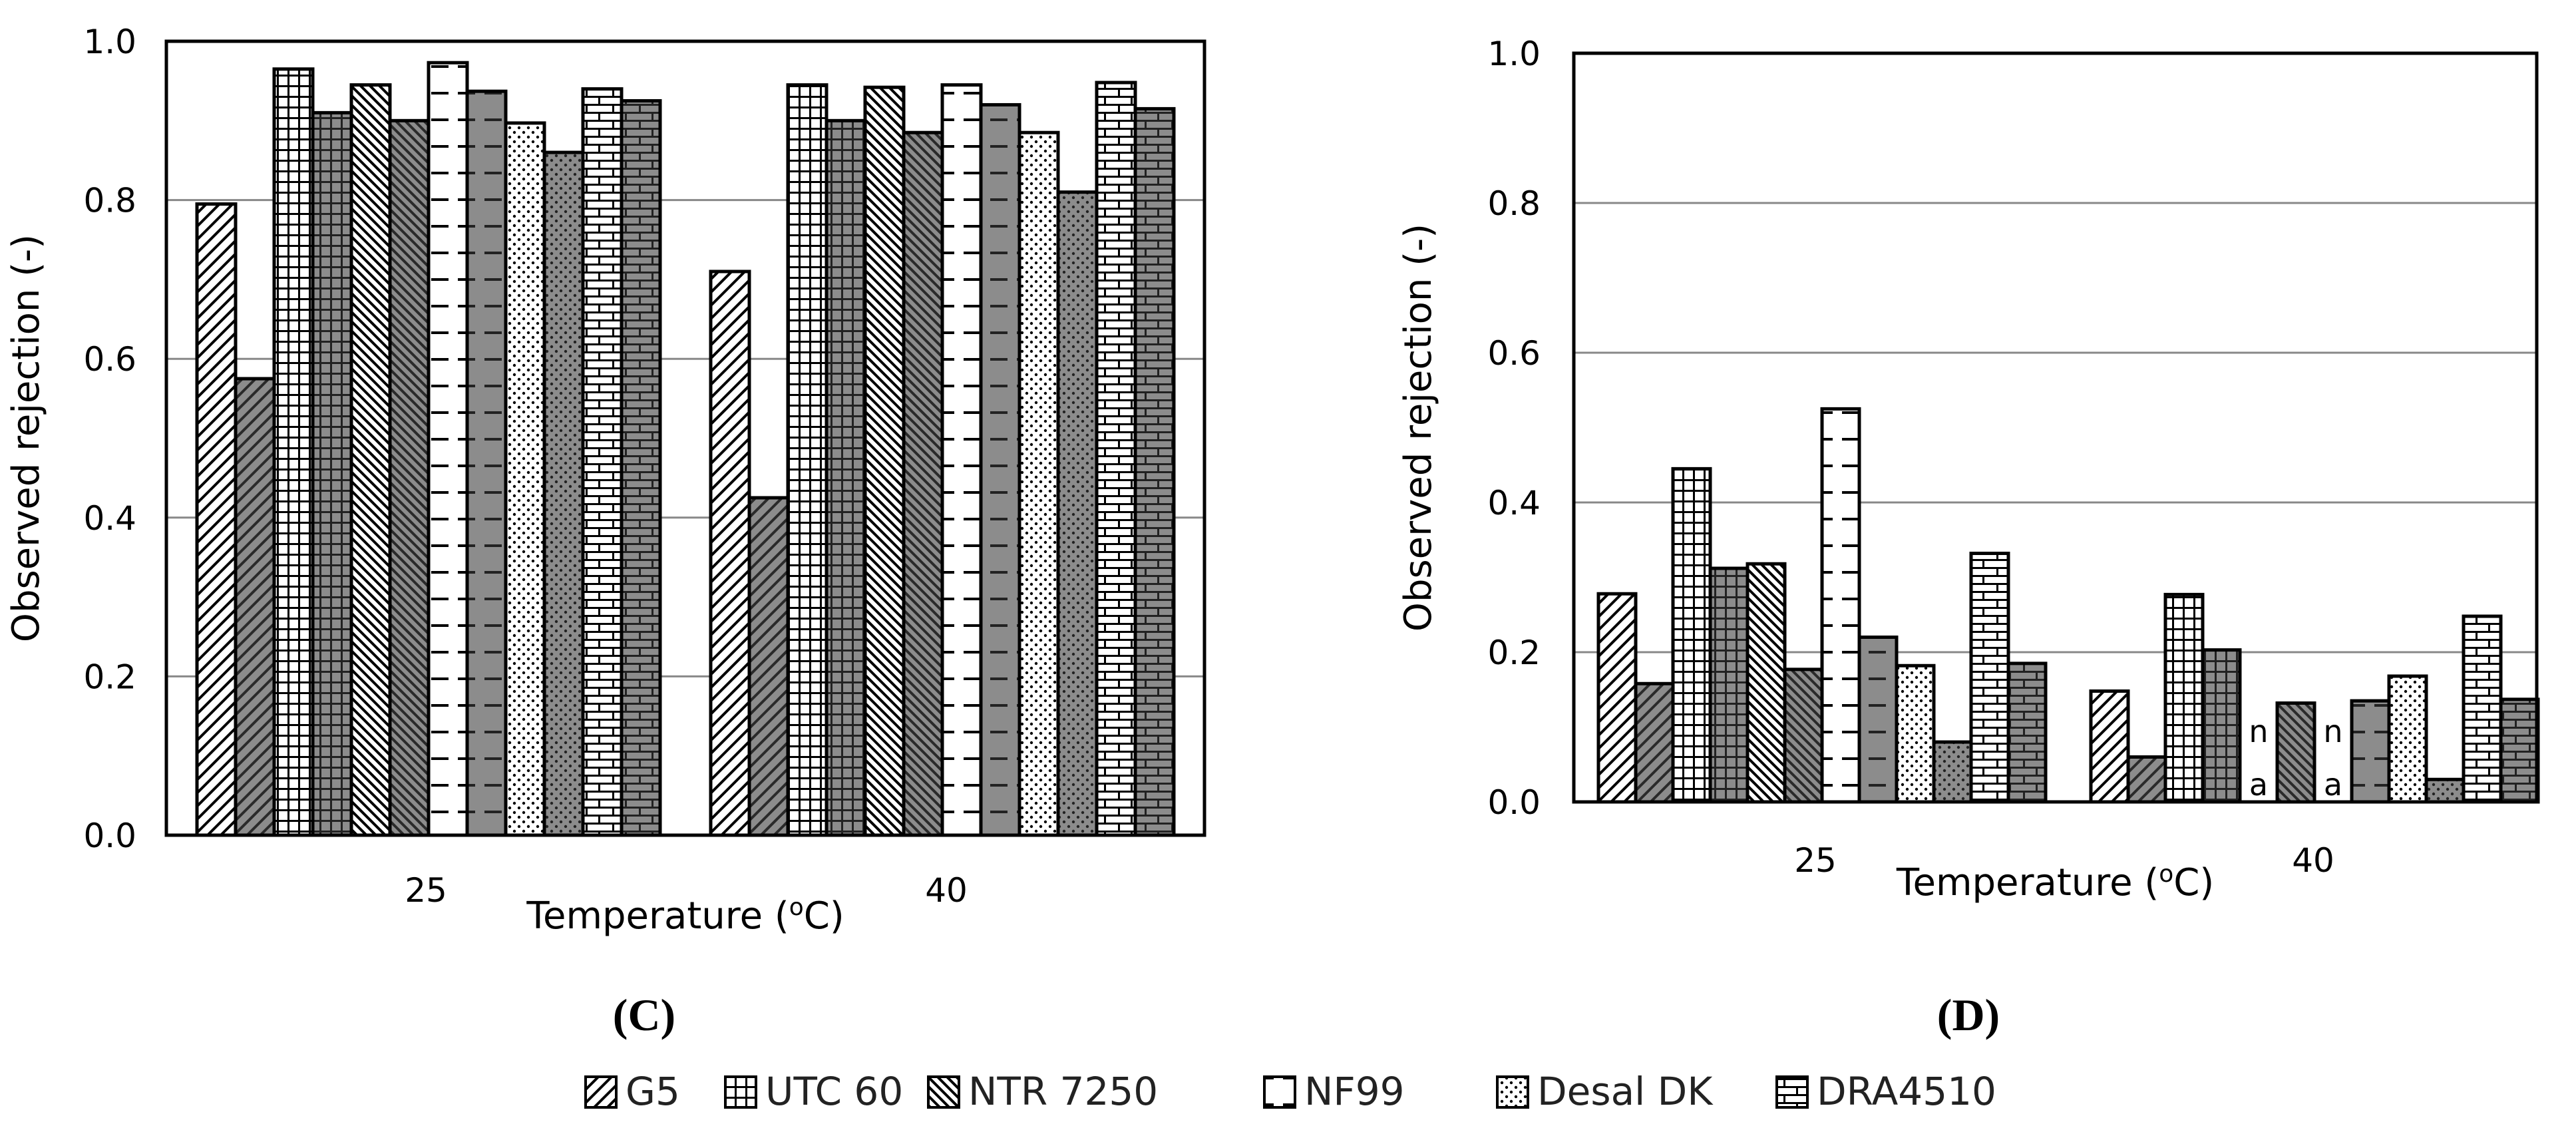 The width and height of the screenshot is (2576, 1130). Describe the element at coordinates (1354, 1091) in the screenshot. I see `legend-label: NF99` at that location.